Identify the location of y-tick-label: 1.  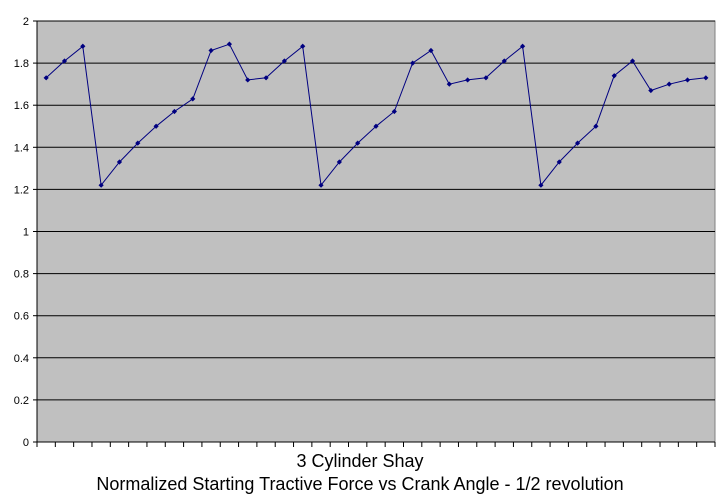
(26, 233).